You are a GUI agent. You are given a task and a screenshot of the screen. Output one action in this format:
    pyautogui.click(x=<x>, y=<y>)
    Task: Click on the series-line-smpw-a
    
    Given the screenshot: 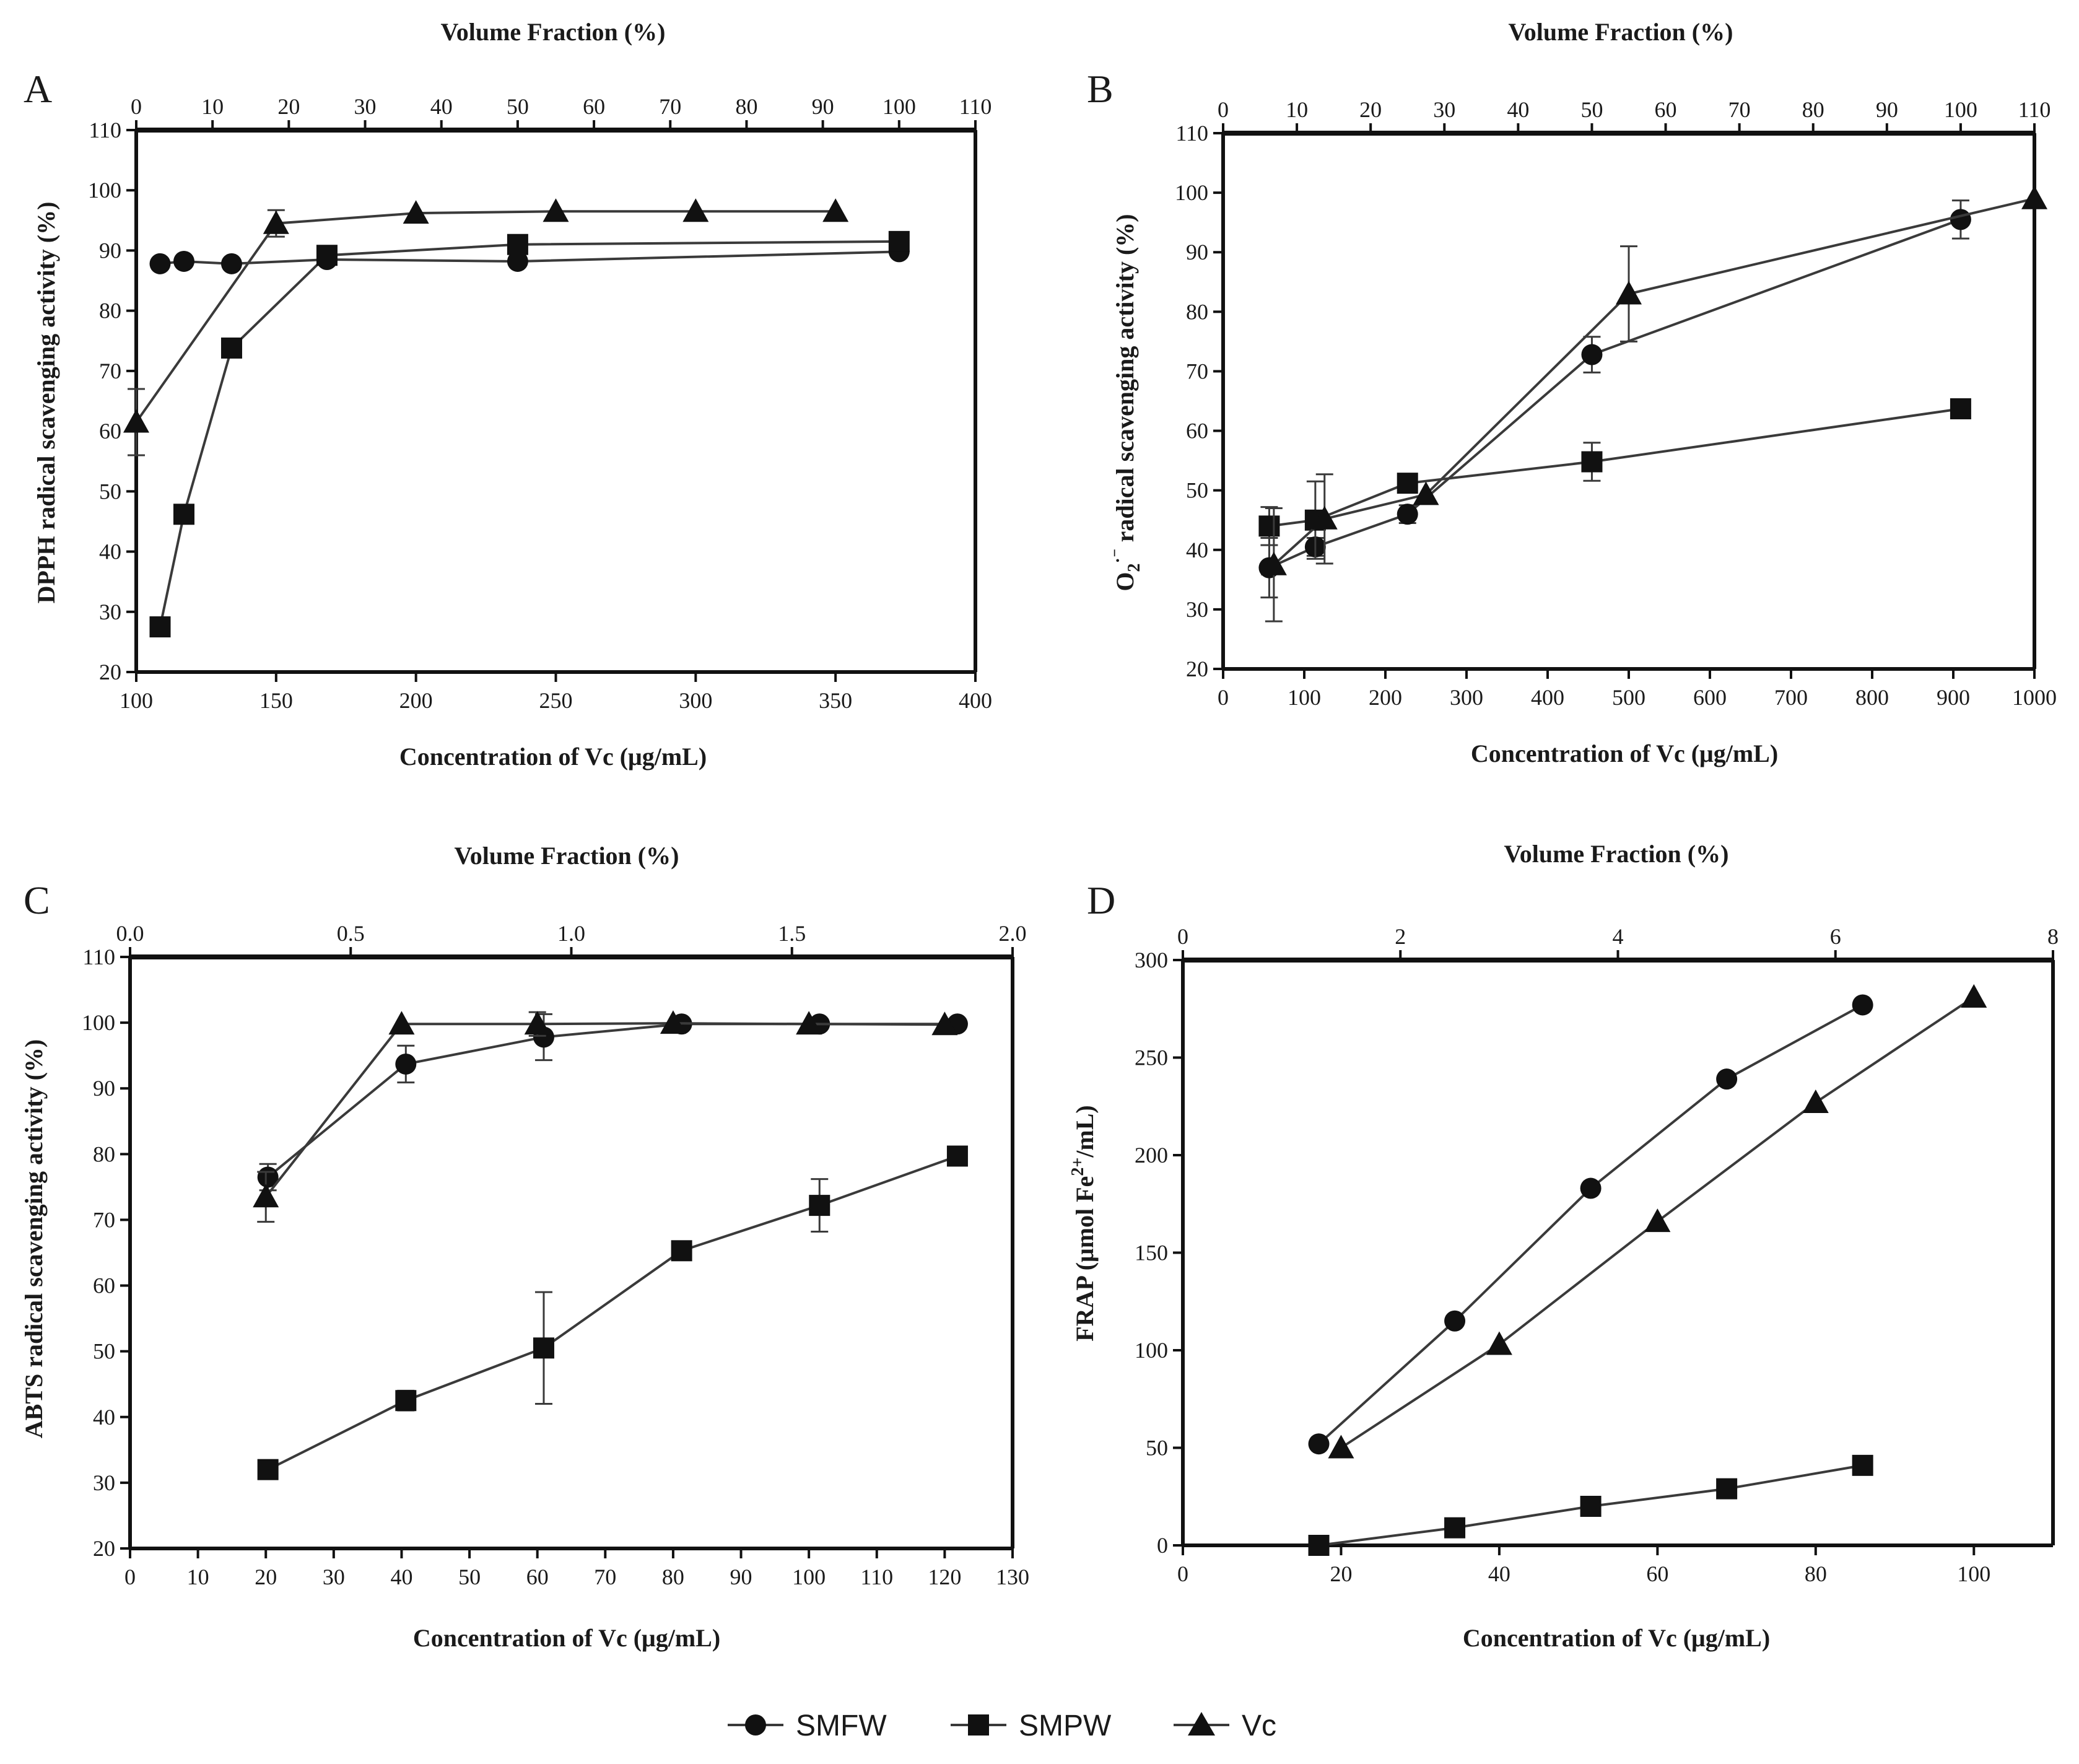 What is the action you would take?
    pyautogui.click(x=529, y=433)
    